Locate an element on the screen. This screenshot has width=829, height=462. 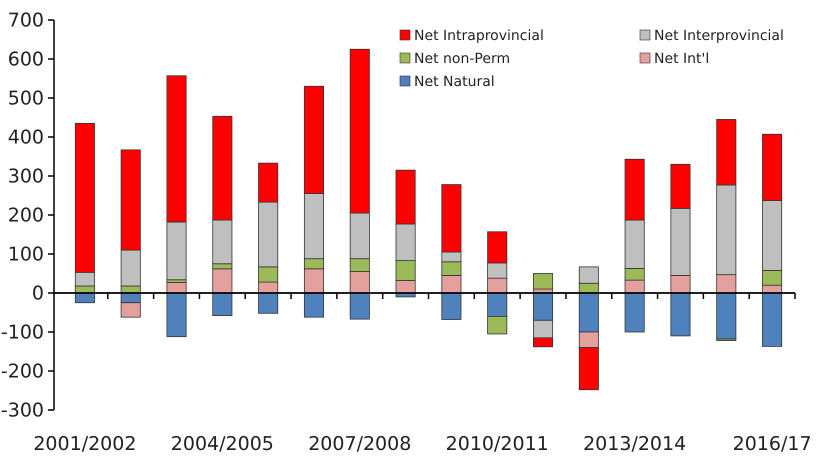
y-tick-label: 400 is located at coordinates (26, 137).